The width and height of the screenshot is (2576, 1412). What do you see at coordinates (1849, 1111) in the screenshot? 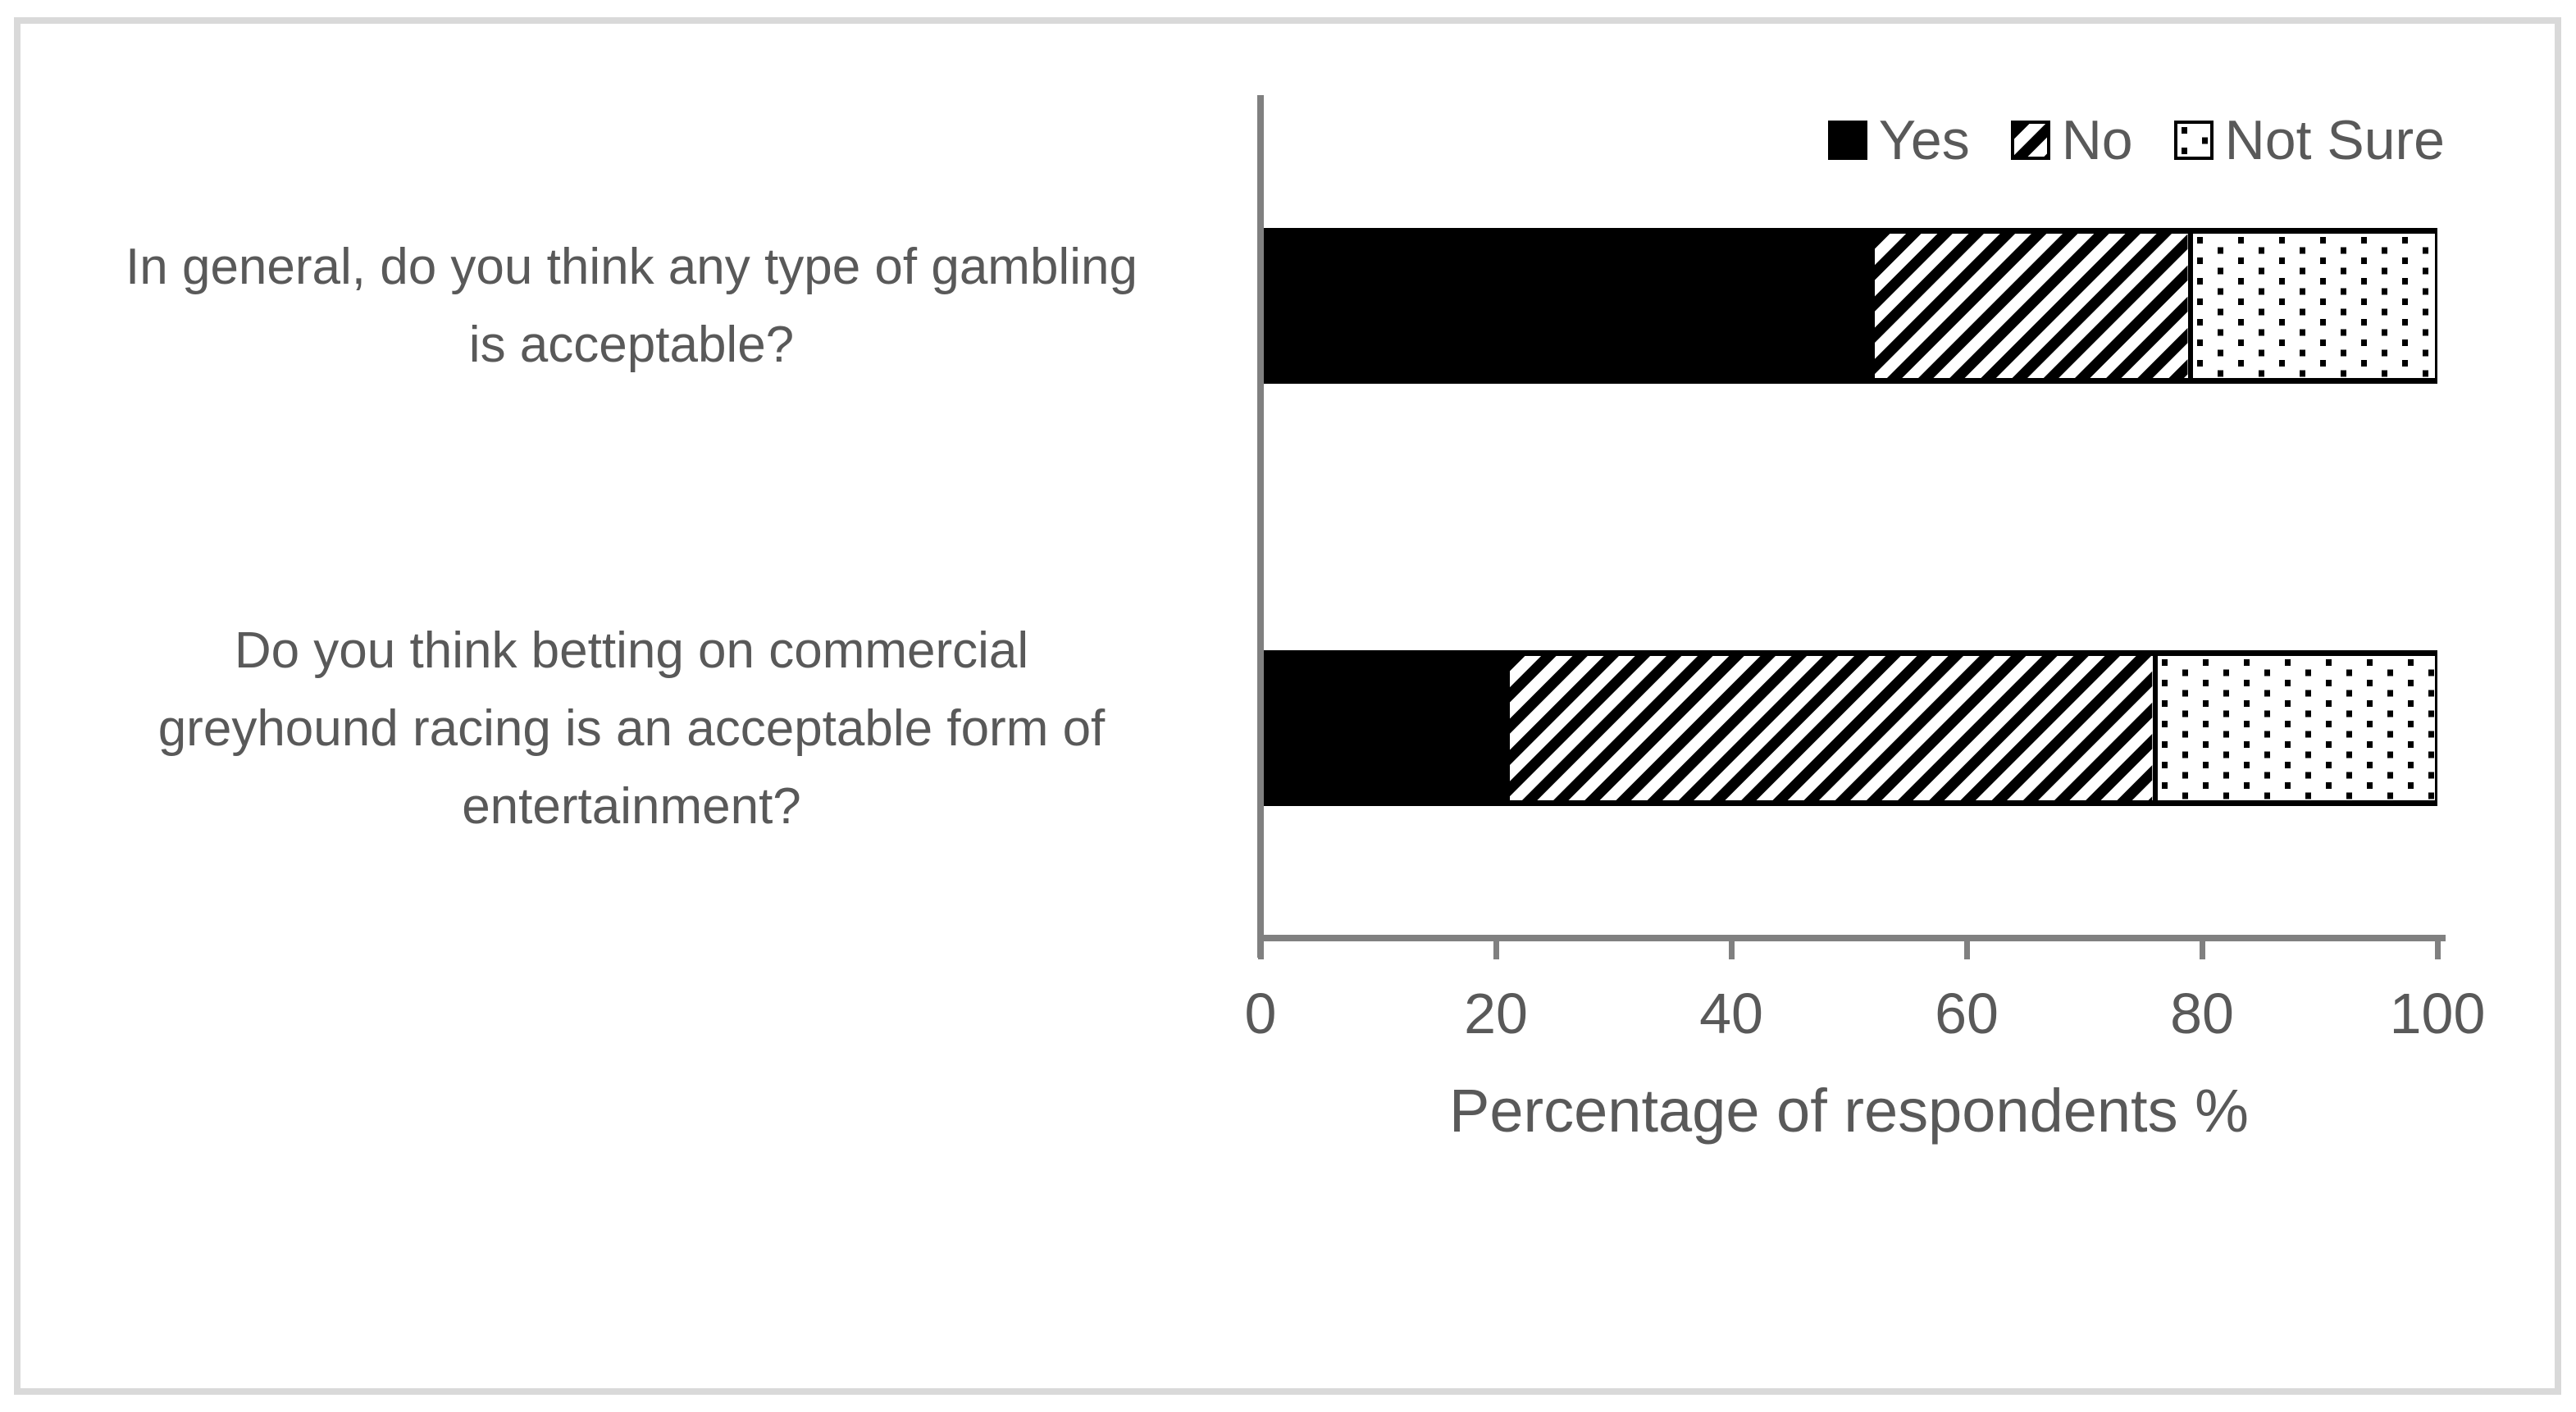
I see `x-axis-title: Percentage of respondents %` at bounding box center [1849, 1111].